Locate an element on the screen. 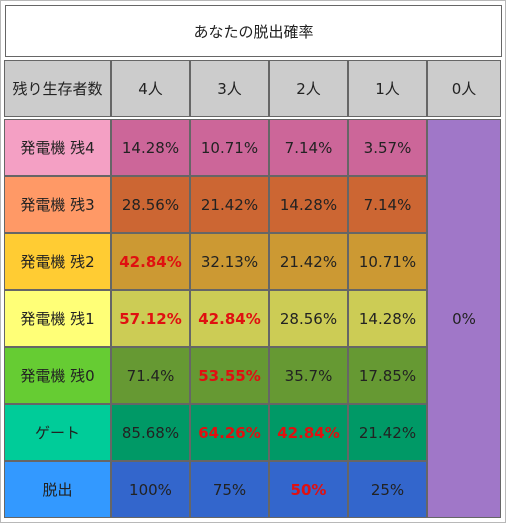 Image resolution: width=506 pixels, height=523 pixels. value-cell: 32.13% is located at coordinates (229, 261).